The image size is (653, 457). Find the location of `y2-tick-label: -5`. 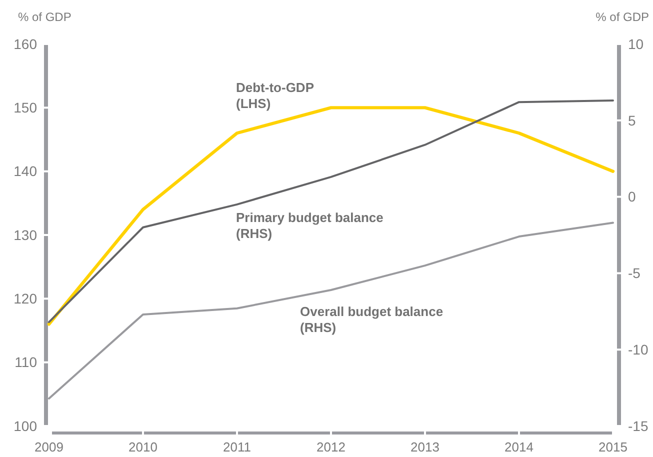

y2-tick-label: -5 is located at coordinates (634, 273).